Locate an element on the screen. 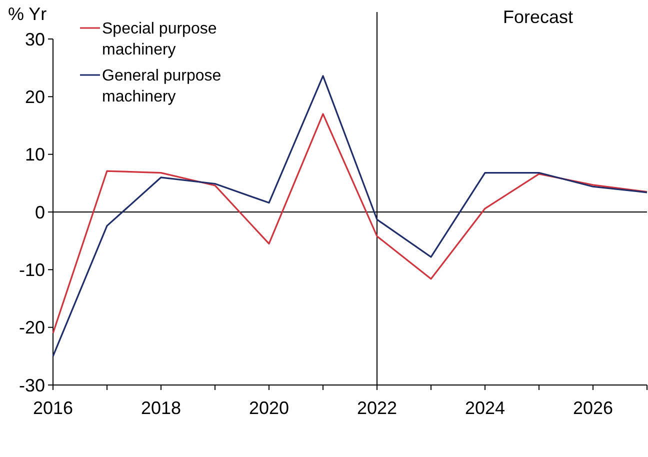  x-tick-label: 2022 is located at coordinates (377, 408).